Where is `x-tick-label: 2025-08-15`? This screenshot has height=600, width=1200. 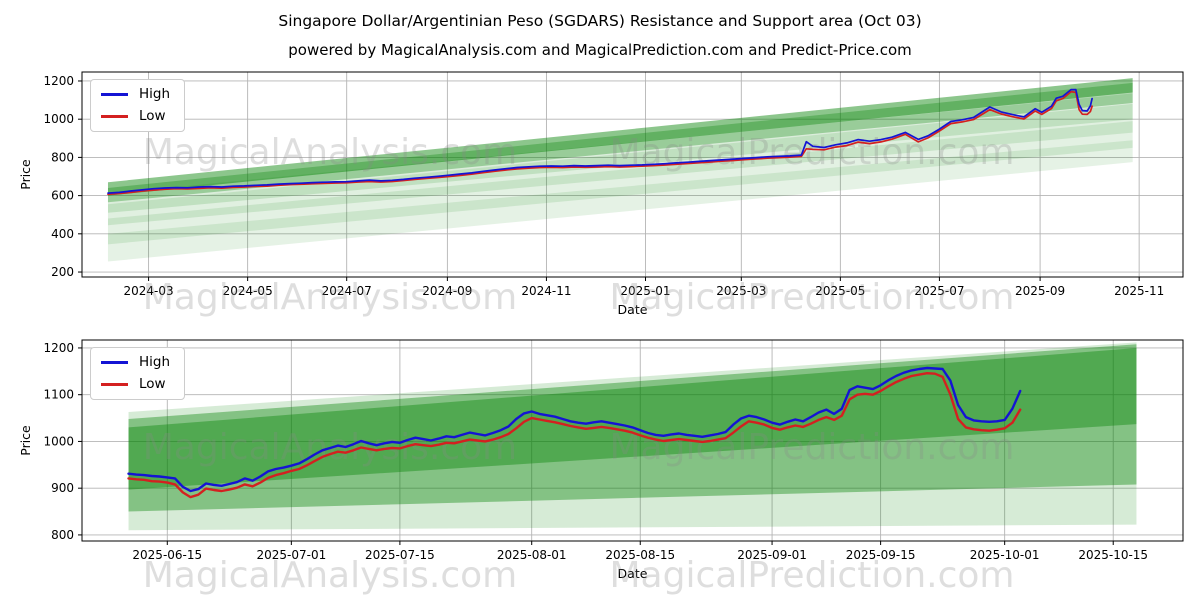
x-tick-label: 2025-08-15 is located at coordinates (640, 555).